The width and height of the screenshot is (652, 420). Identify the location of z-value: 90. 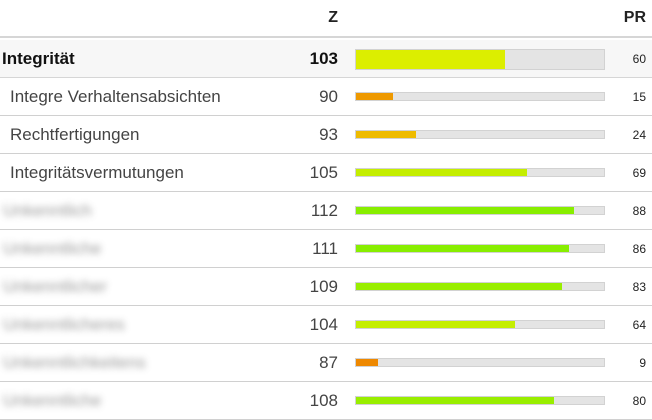
(328, 96).